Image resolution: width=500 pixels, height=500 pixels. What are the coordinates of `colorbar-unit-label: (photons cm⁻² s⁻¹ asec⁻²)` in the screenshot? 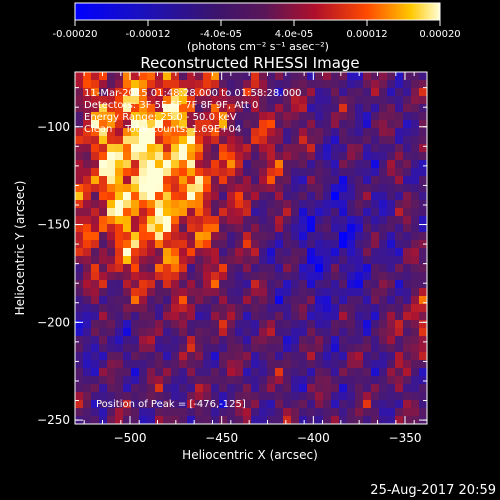 It's located at (258, 46).